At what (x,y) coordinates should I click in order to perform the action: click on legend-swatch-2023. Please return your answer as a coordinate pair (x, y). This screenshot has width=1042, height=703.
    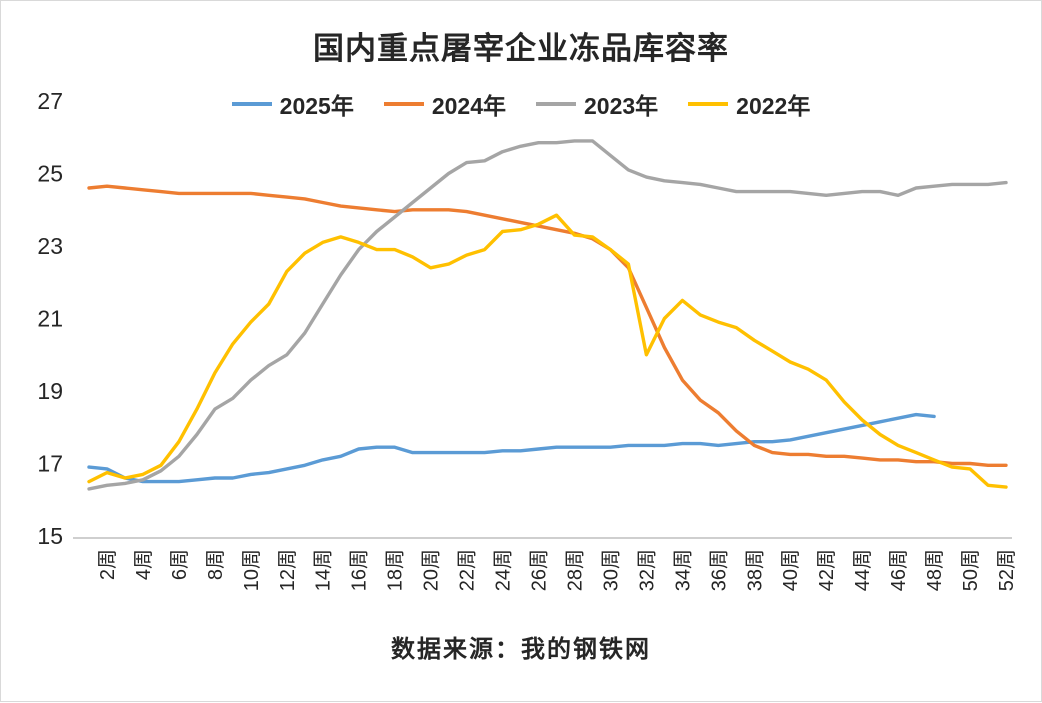
    Looking at the image, I should click on (556, 104).